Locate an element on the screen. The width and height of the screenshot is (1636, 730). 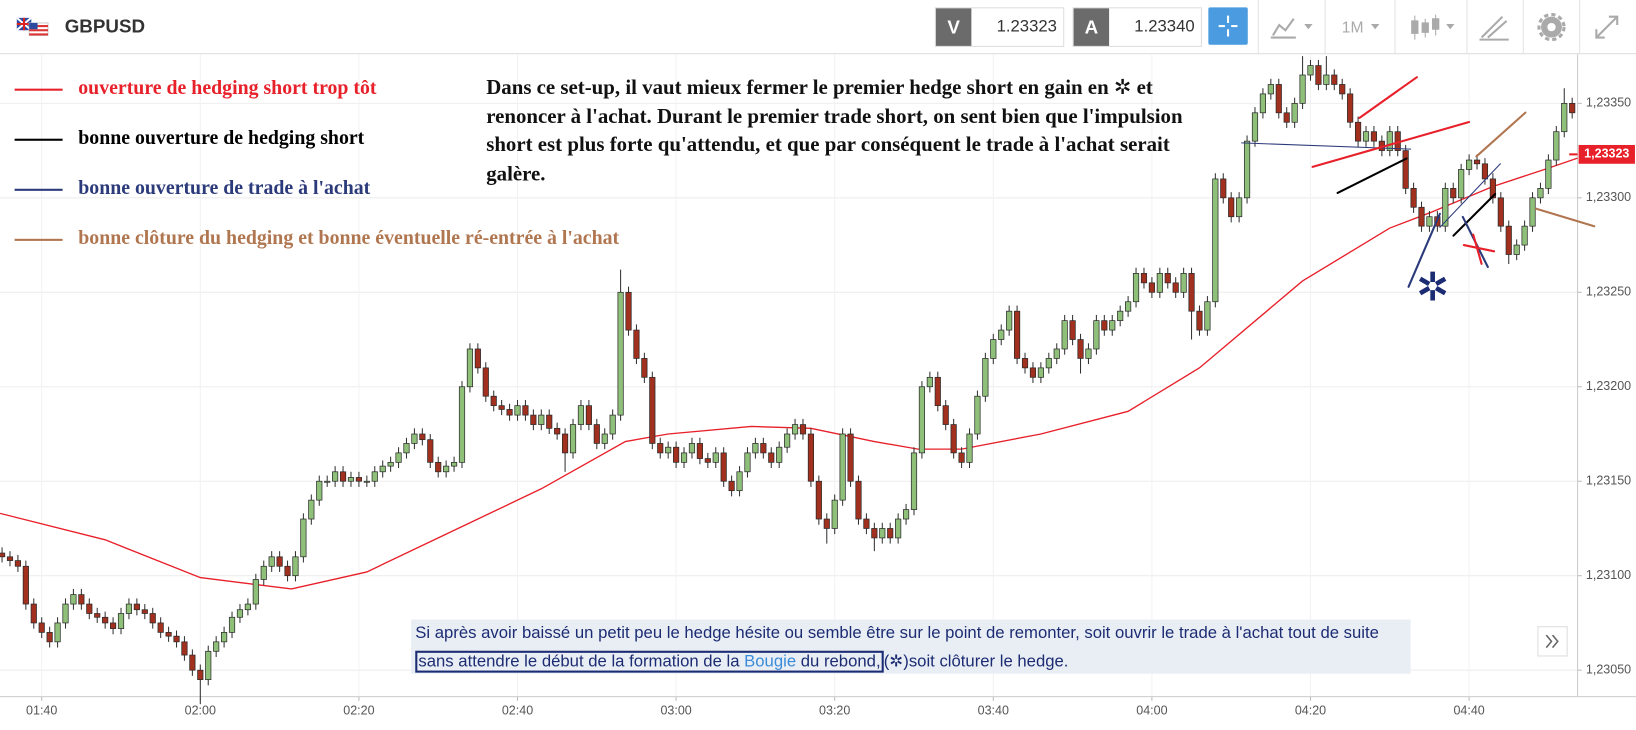
settings-button is located at coordinates (1551, 27).